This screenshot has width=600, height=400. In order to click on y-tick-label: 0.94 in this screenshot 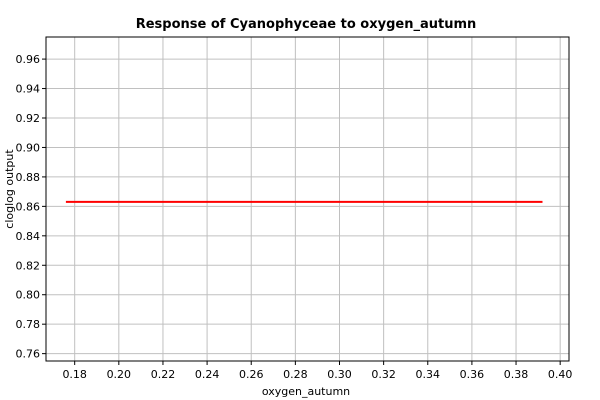, I will do `click(28, 89)`.